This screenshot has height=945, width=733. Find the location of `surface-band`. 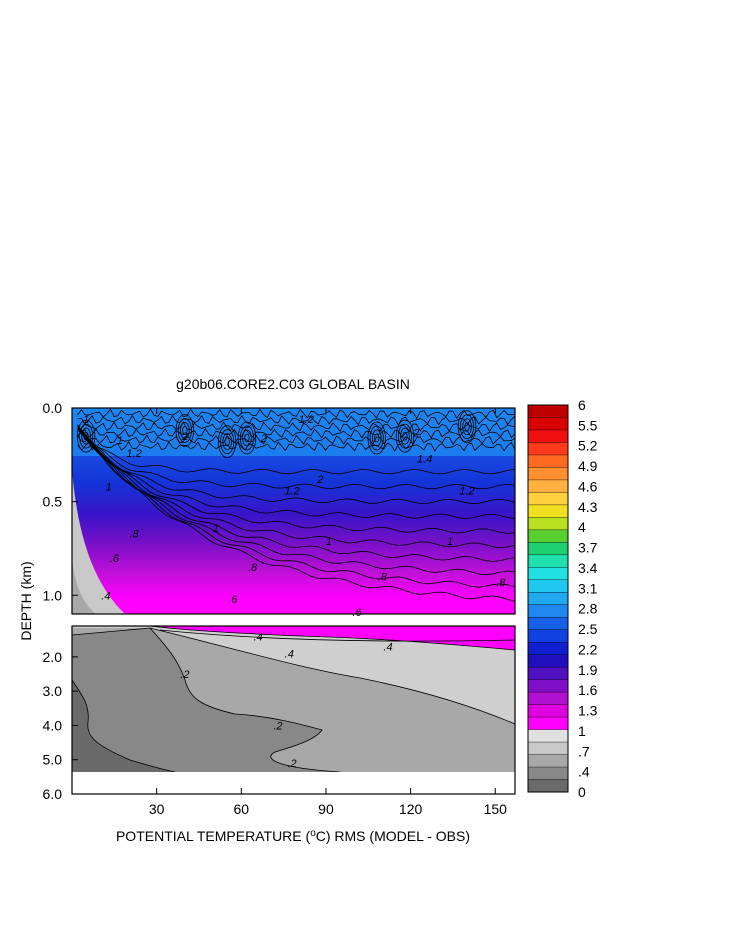

surface-band is located at coordinates (293, 432).